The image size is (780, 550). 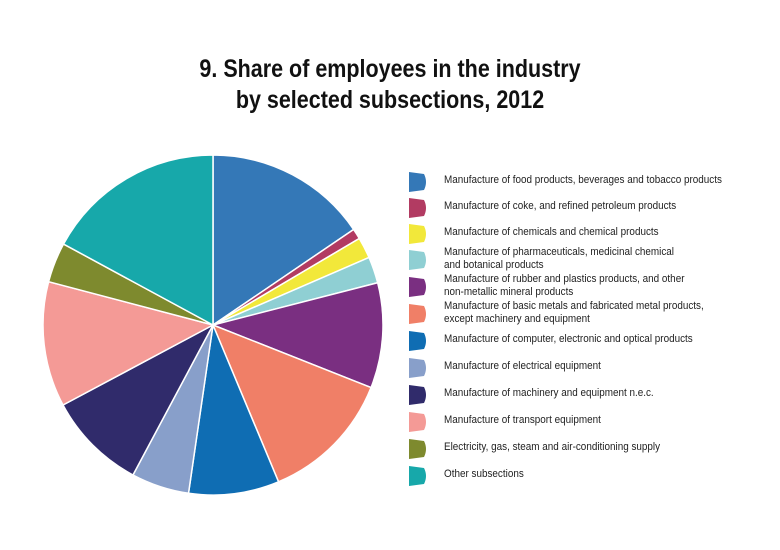 I want to click on legend-label-line: Manufacture of transport equipment, so click(x=522, y=420).